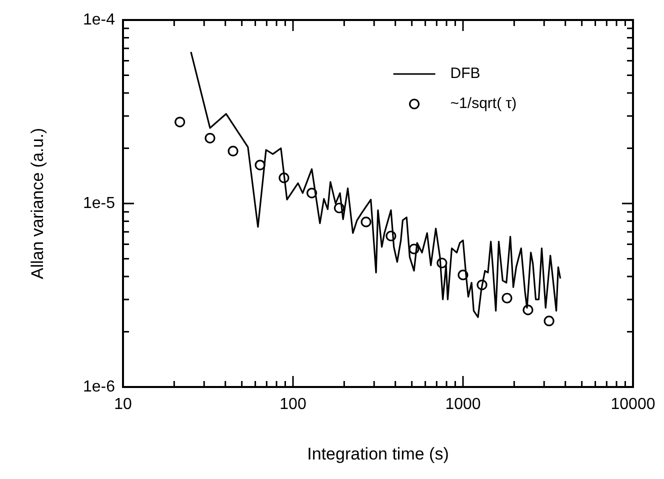  What do you see at coordinates (633, 405) in the screenshot?
I see `x-tick-label: 10000` at bounding box center [633, 405].